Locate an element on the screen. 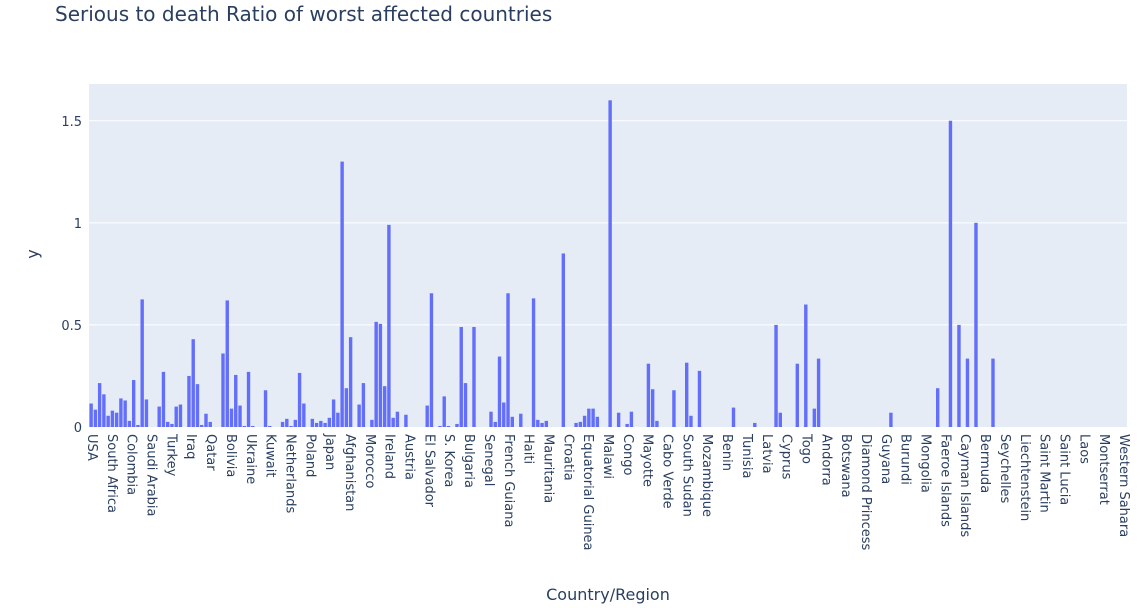 Image resolution: width=1148 pixels, height=608 pixels. x-tick-label: Croatia is located at coordinates (567, 457).